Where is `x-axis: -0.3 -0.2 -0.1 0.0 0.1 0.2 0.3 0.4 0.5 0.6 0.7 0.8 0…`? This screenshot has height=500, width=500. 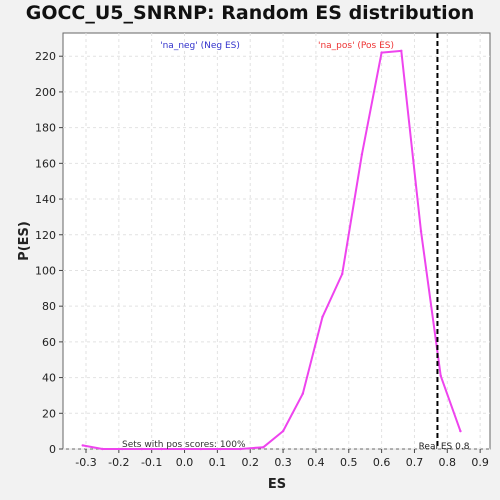
x-axis: -0.3 -0.2 -0.1 0.0 0.1 0.2 0.3 0.4 0.5 0.6 0.7 0.8 0… is located at coordinates (282, 459).